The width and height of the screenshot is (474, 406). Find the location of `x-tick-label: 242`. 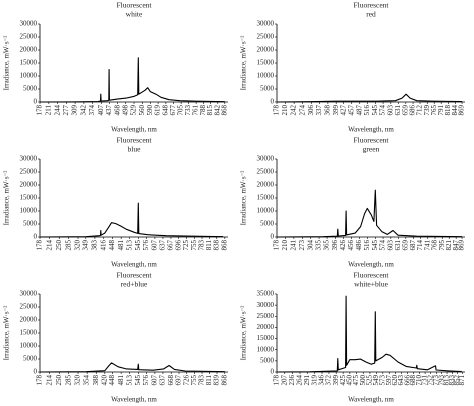

x-tick-label: 242 is located at coordinates (294, 110).